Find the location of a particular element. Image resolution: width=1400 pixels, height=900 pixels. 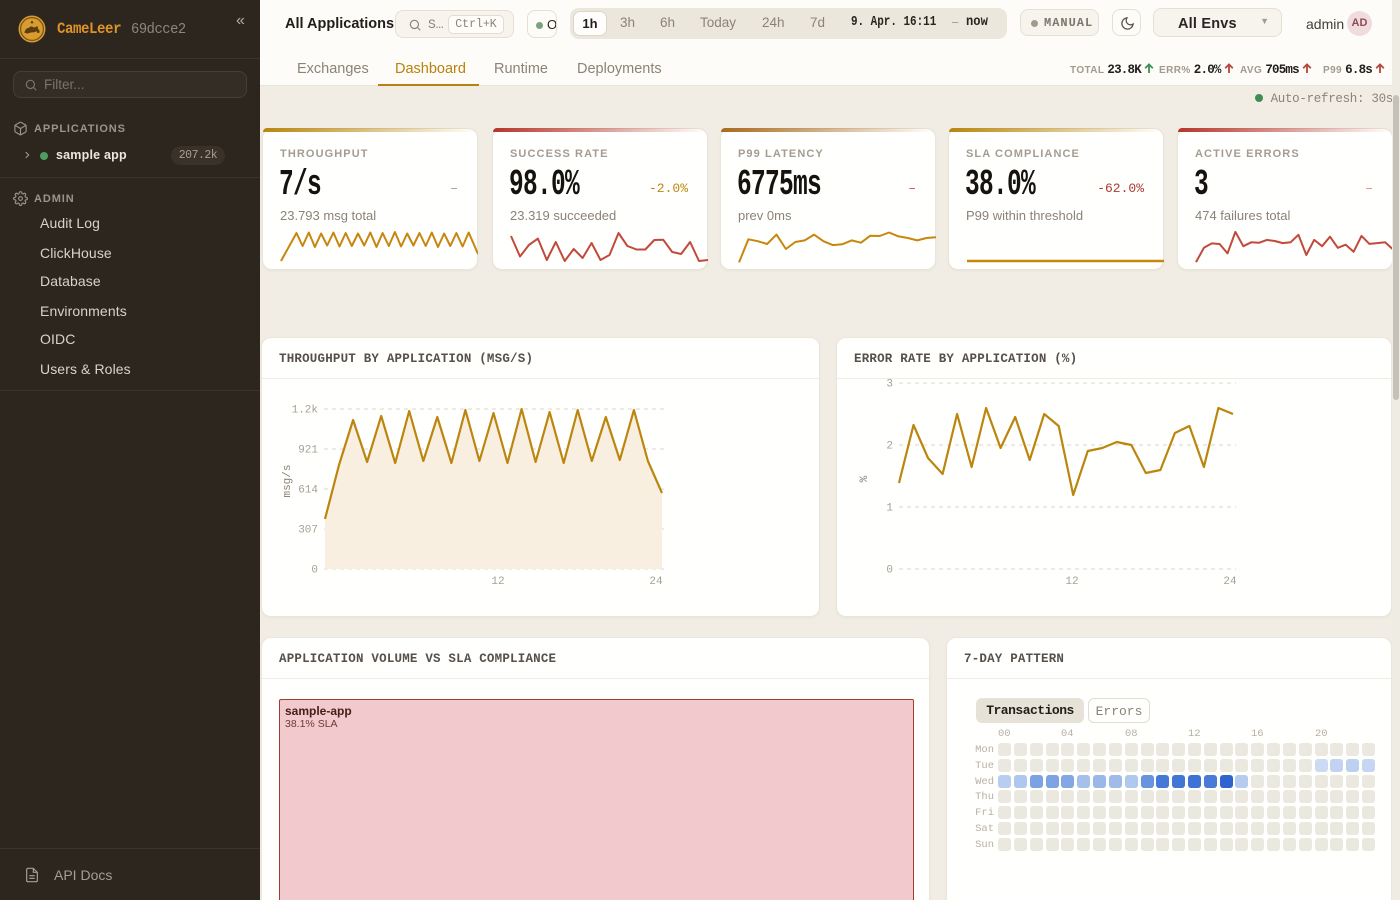

svg-text: 3 is located at coordinates (889, 385).